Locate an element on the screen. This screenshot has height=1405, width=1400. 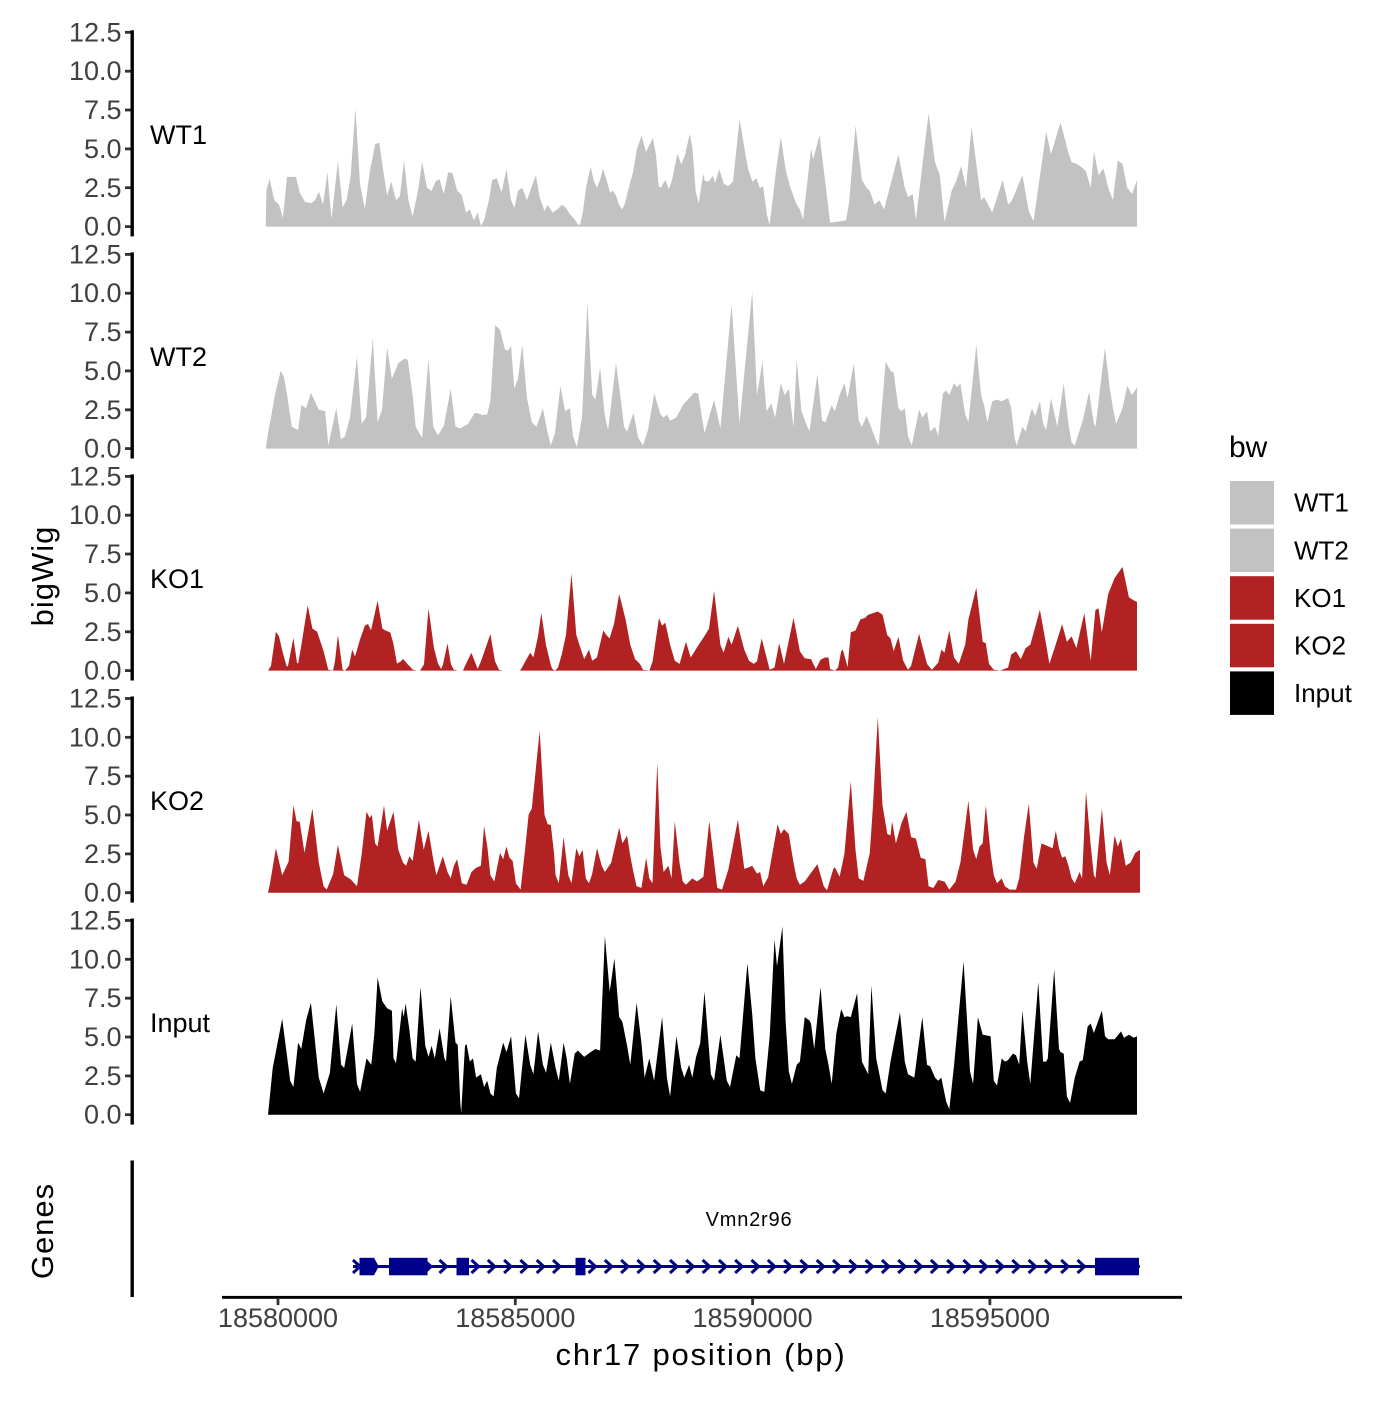
svg-text: bw is located at coordinates (1248, 447).